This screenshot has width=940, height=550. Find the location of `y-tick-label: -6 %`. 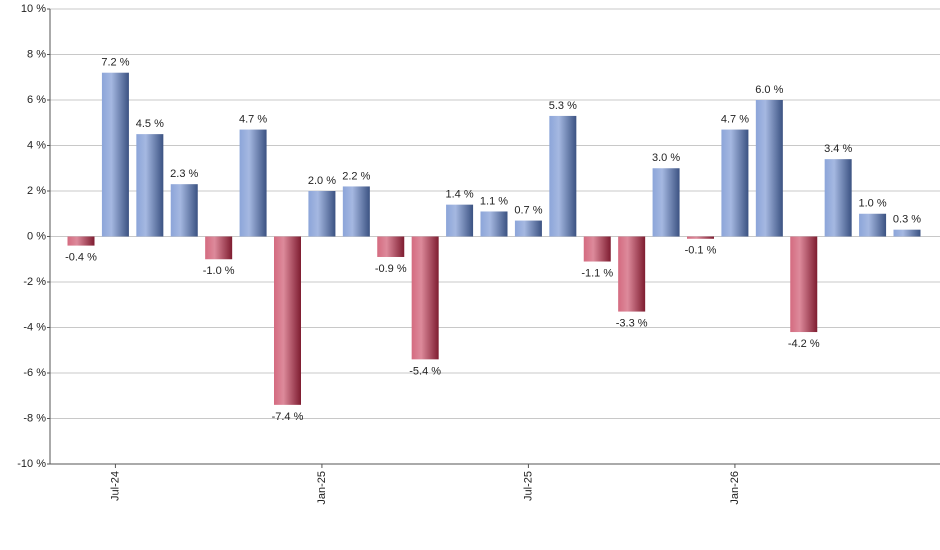

y-tick-label: -6 % is located at coordinates (34, 373).